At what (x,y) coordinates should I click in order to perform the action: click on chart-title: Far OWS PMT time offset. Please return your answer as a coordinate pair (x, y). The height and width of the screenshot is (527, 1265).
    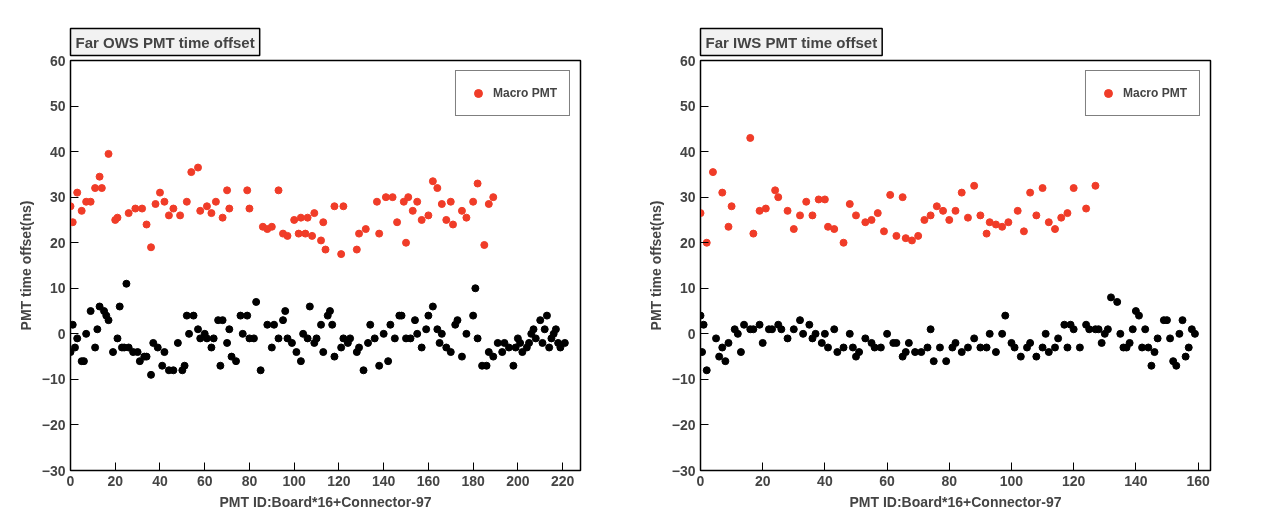
    Looking at the image, I should click on (165, 42).